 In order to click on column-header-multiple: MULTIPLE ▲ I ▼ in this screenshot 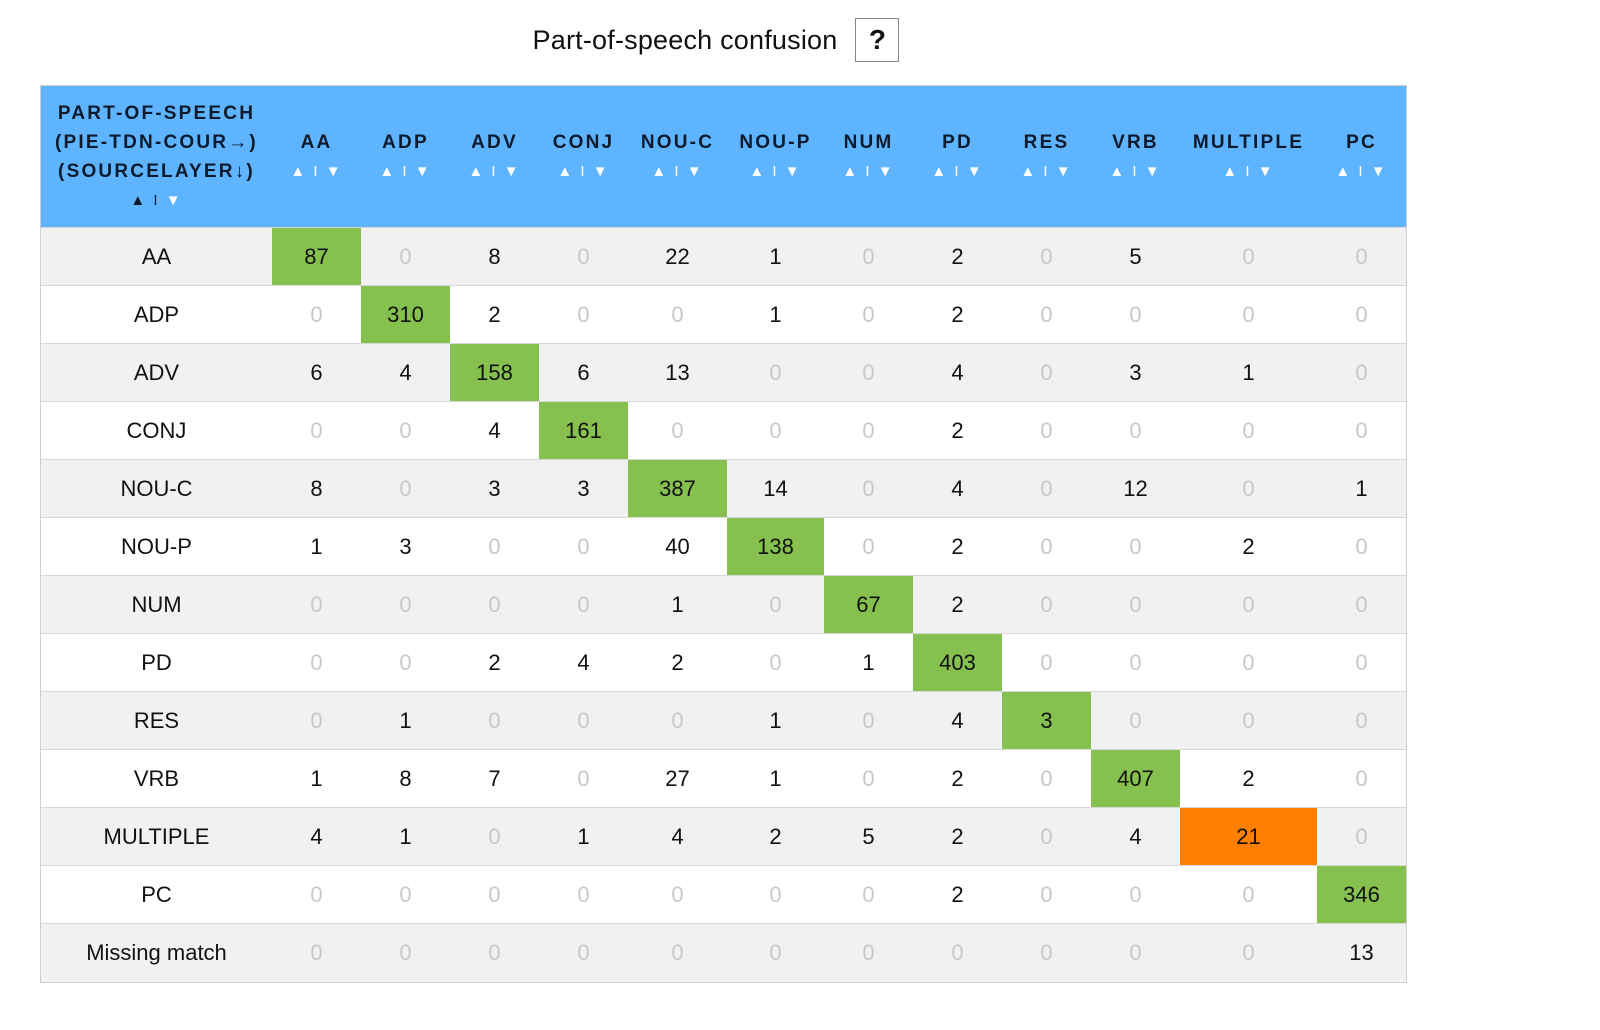, I will do `click(1248, 157)`.